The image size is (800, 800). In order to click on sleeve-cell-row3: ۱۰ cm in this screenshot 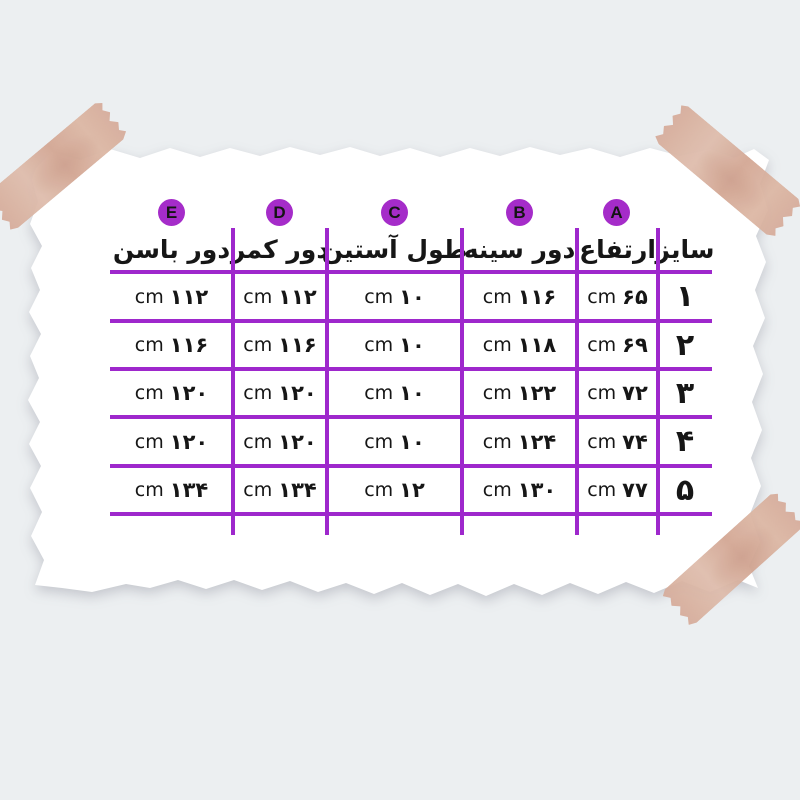, I will do `click(394, 393)`.